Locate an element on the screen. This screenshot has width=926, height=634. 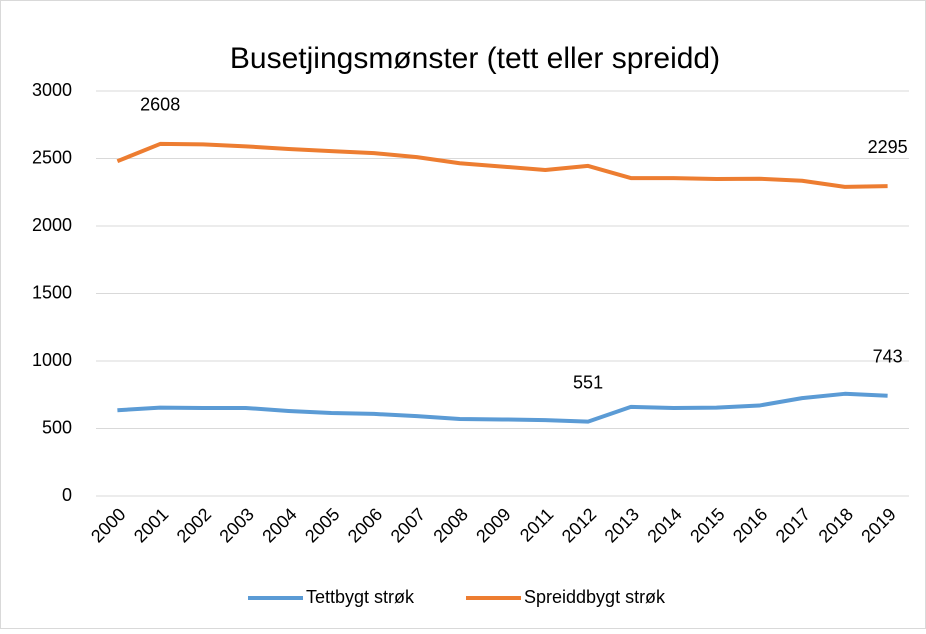
data-label: 551 is located at coordinates (588, 382).